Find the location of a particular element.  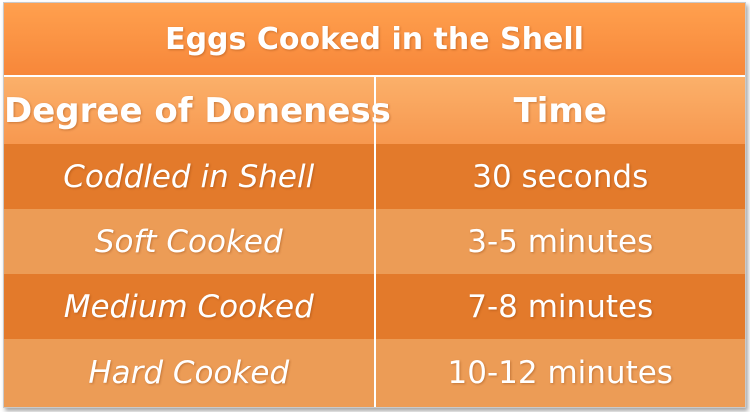

time-cell: 10-12 minutes is located at coordinates (559, 373).